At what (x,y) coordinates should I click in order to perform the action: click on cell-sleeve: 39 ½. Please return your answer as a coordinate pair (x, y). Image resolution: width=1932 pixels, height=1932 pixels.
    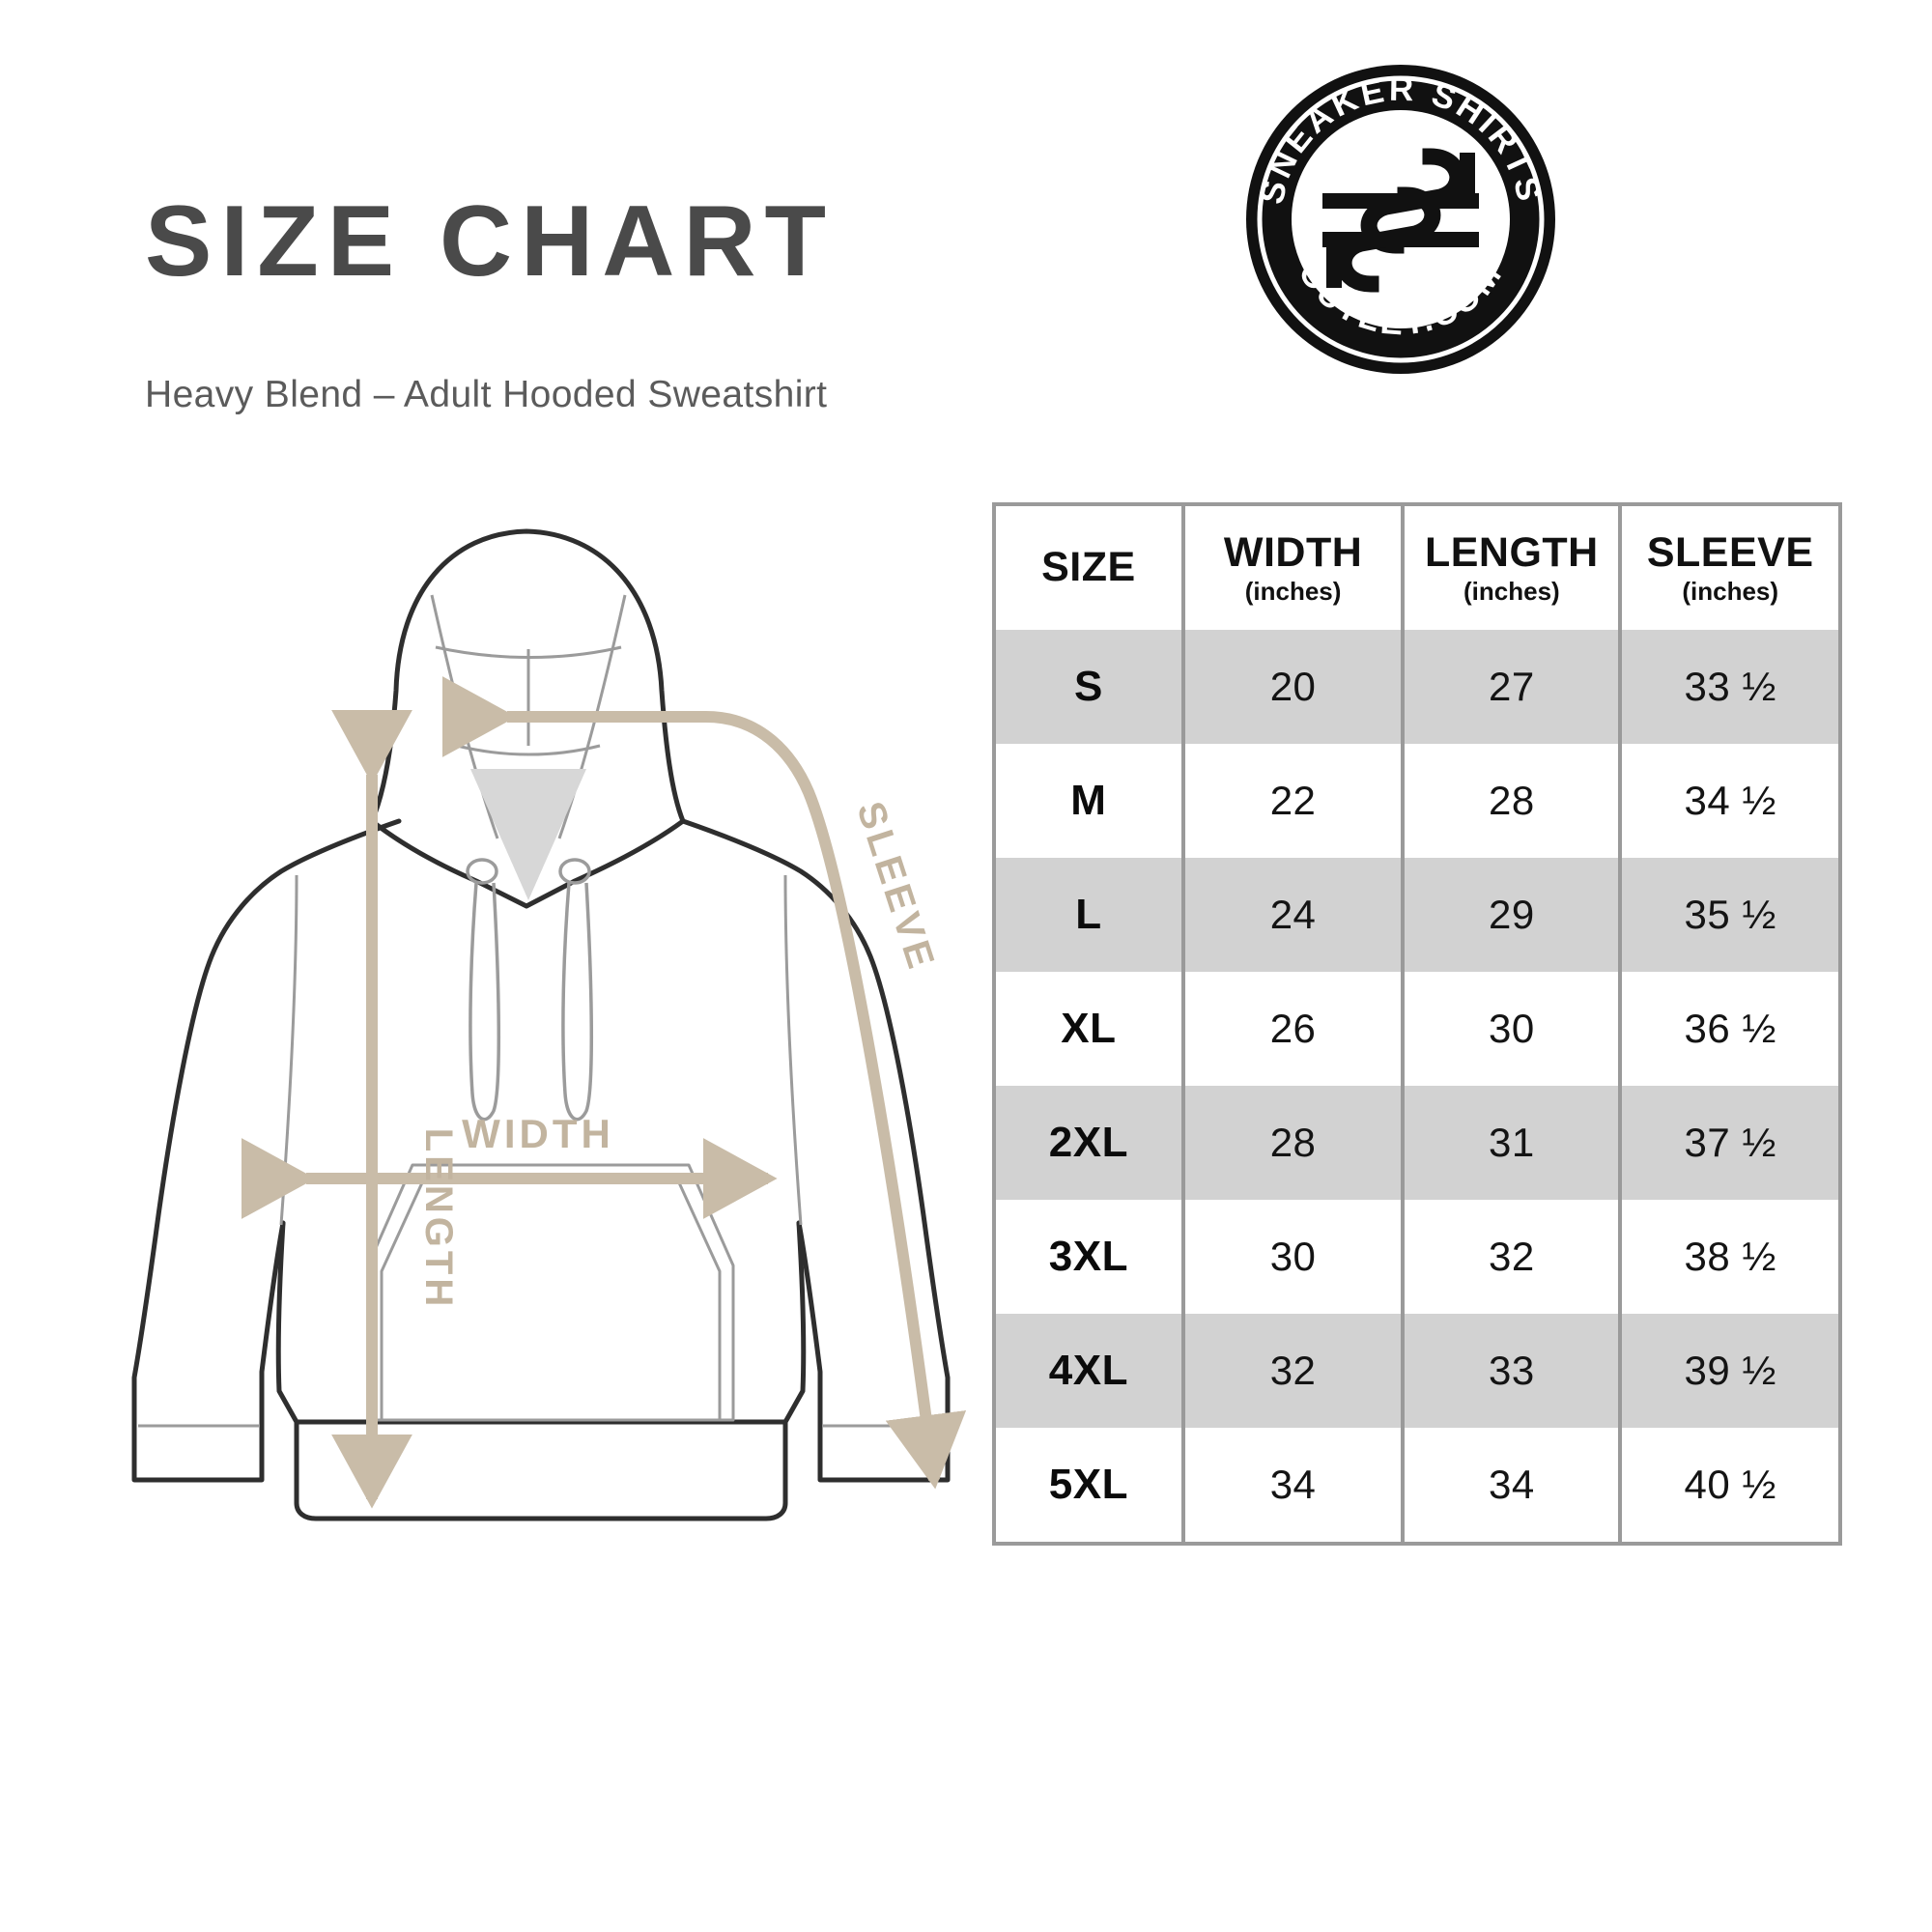
    Looking at the image, I should click on (1730, 1371).